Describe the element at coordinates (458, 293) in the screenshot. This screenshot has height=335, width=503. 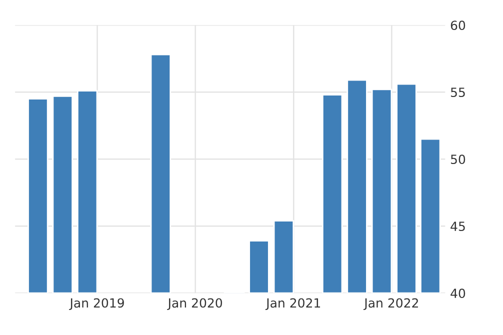
I see `y-tick-label: 40` at that location.